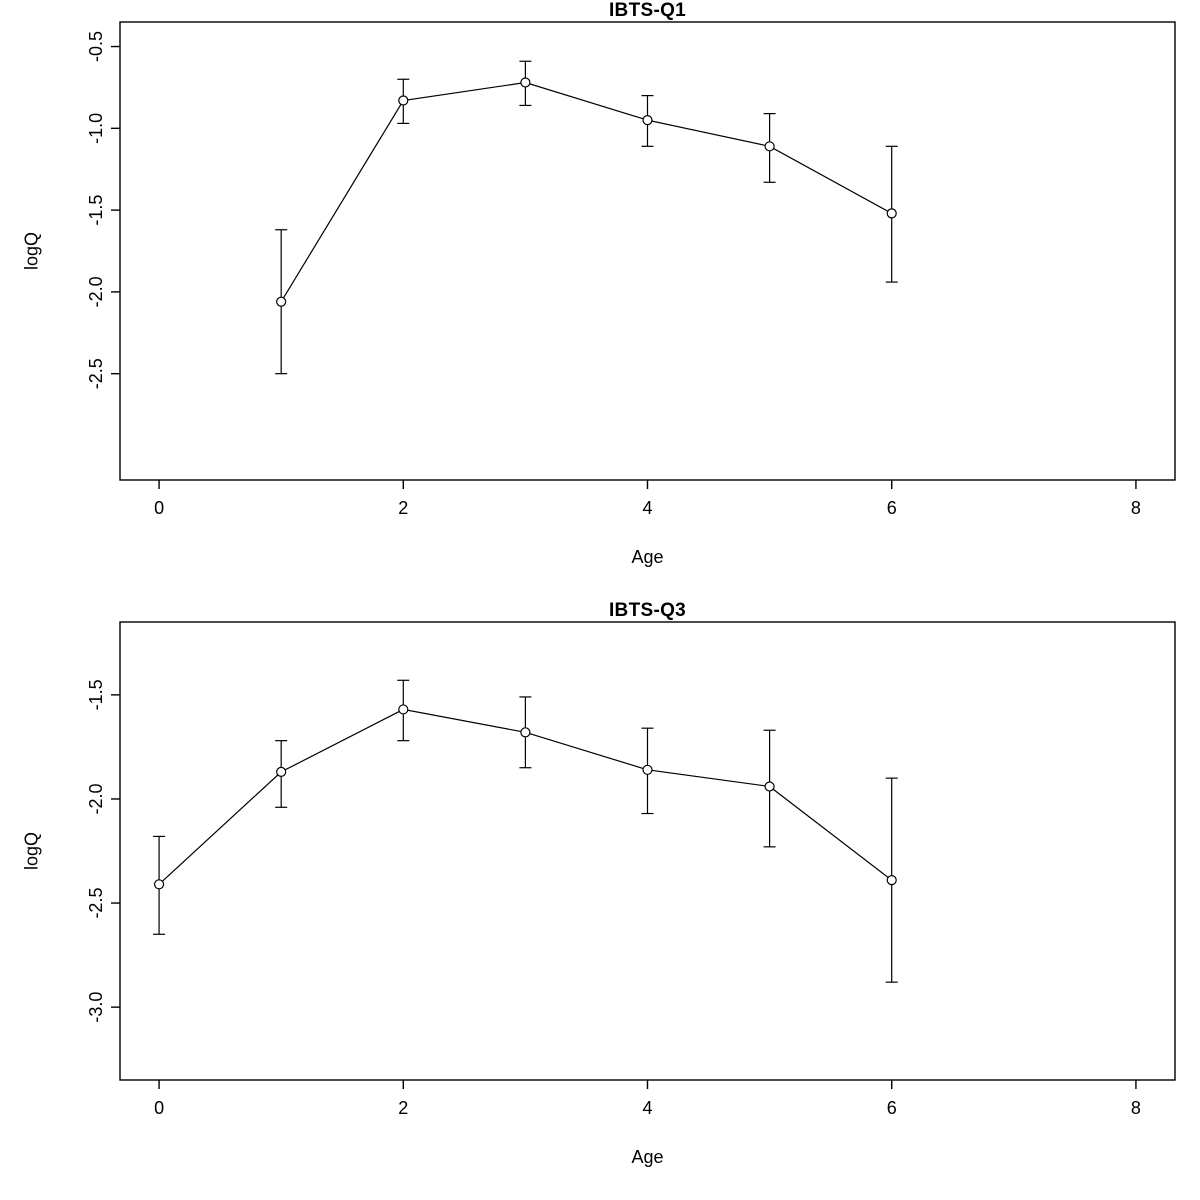 The width and height of the screenshot is (1200, 1200). What do you see at coordinates (96, 128) in the screenshot?
I see `y-tick-label: -1.0` at bounding box center [96, 128].